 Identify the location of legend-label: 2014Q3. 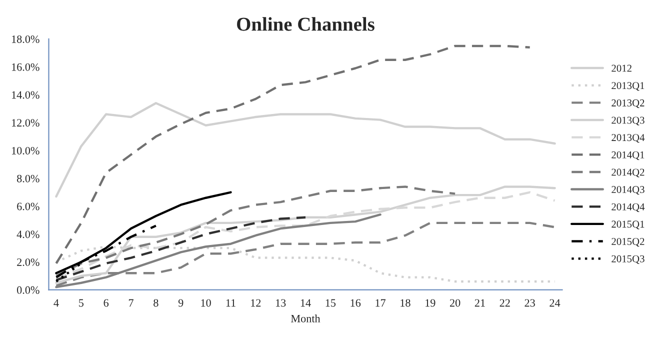
(628, 190).